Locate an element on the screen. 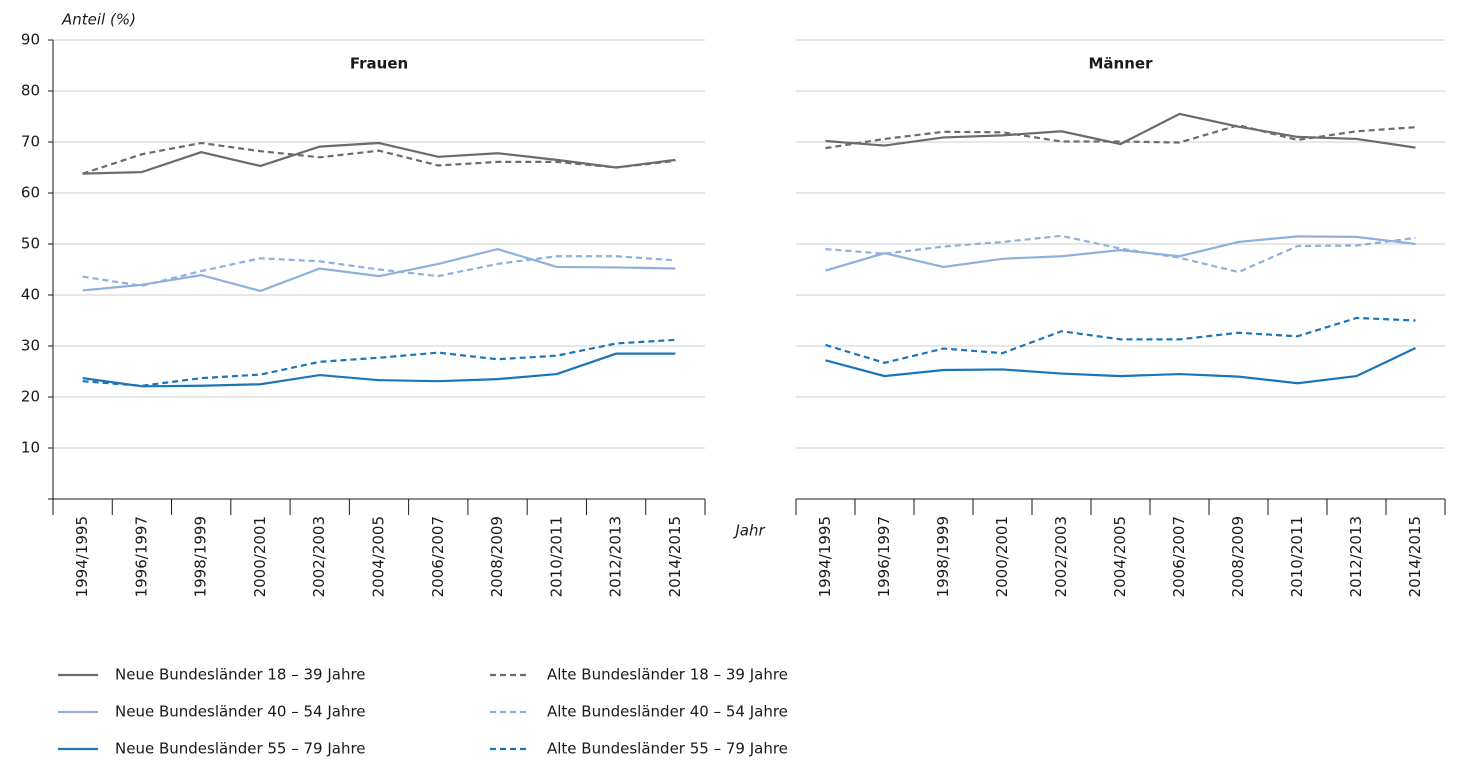 This screenshot has height=765, width=1459. panel-title: Frauen is located at coordinates (379, 64).